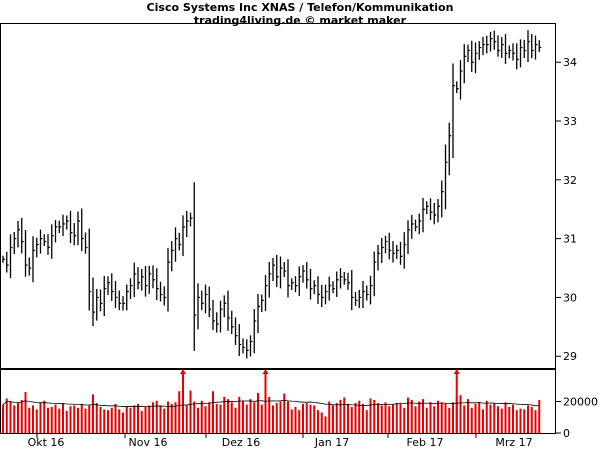 Image resolution: width=600 pixels, height=450 pixels. Describe the element at coordinates (580, 402) in the screenshot. I see `volume-axis-label: 20000` at that location.